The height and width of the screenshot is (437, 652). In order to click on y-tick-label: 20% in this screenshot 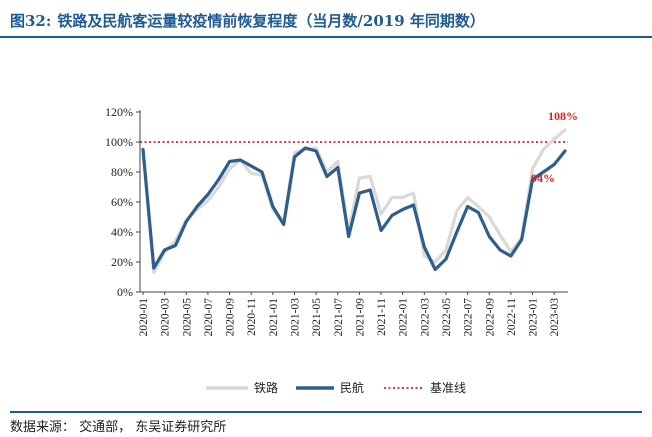, I will do `click(122, 262)`.